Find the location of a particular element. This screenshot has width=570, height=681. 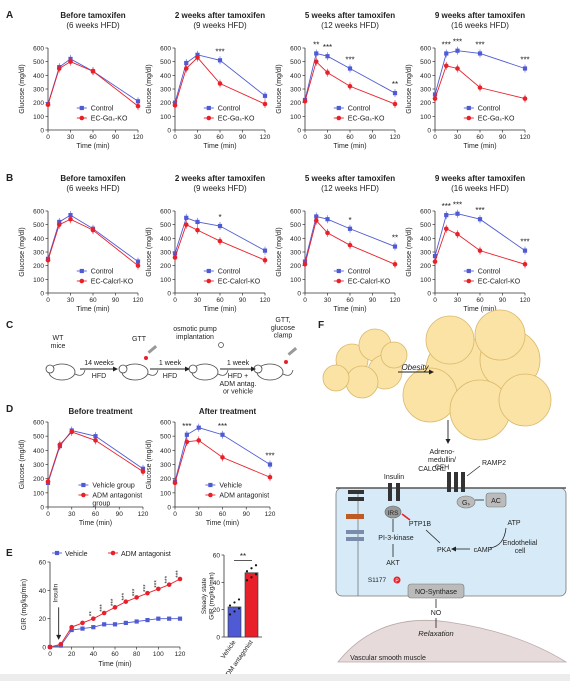

subplot-title: Before tamoxifen is located at coordinates (92, 15).